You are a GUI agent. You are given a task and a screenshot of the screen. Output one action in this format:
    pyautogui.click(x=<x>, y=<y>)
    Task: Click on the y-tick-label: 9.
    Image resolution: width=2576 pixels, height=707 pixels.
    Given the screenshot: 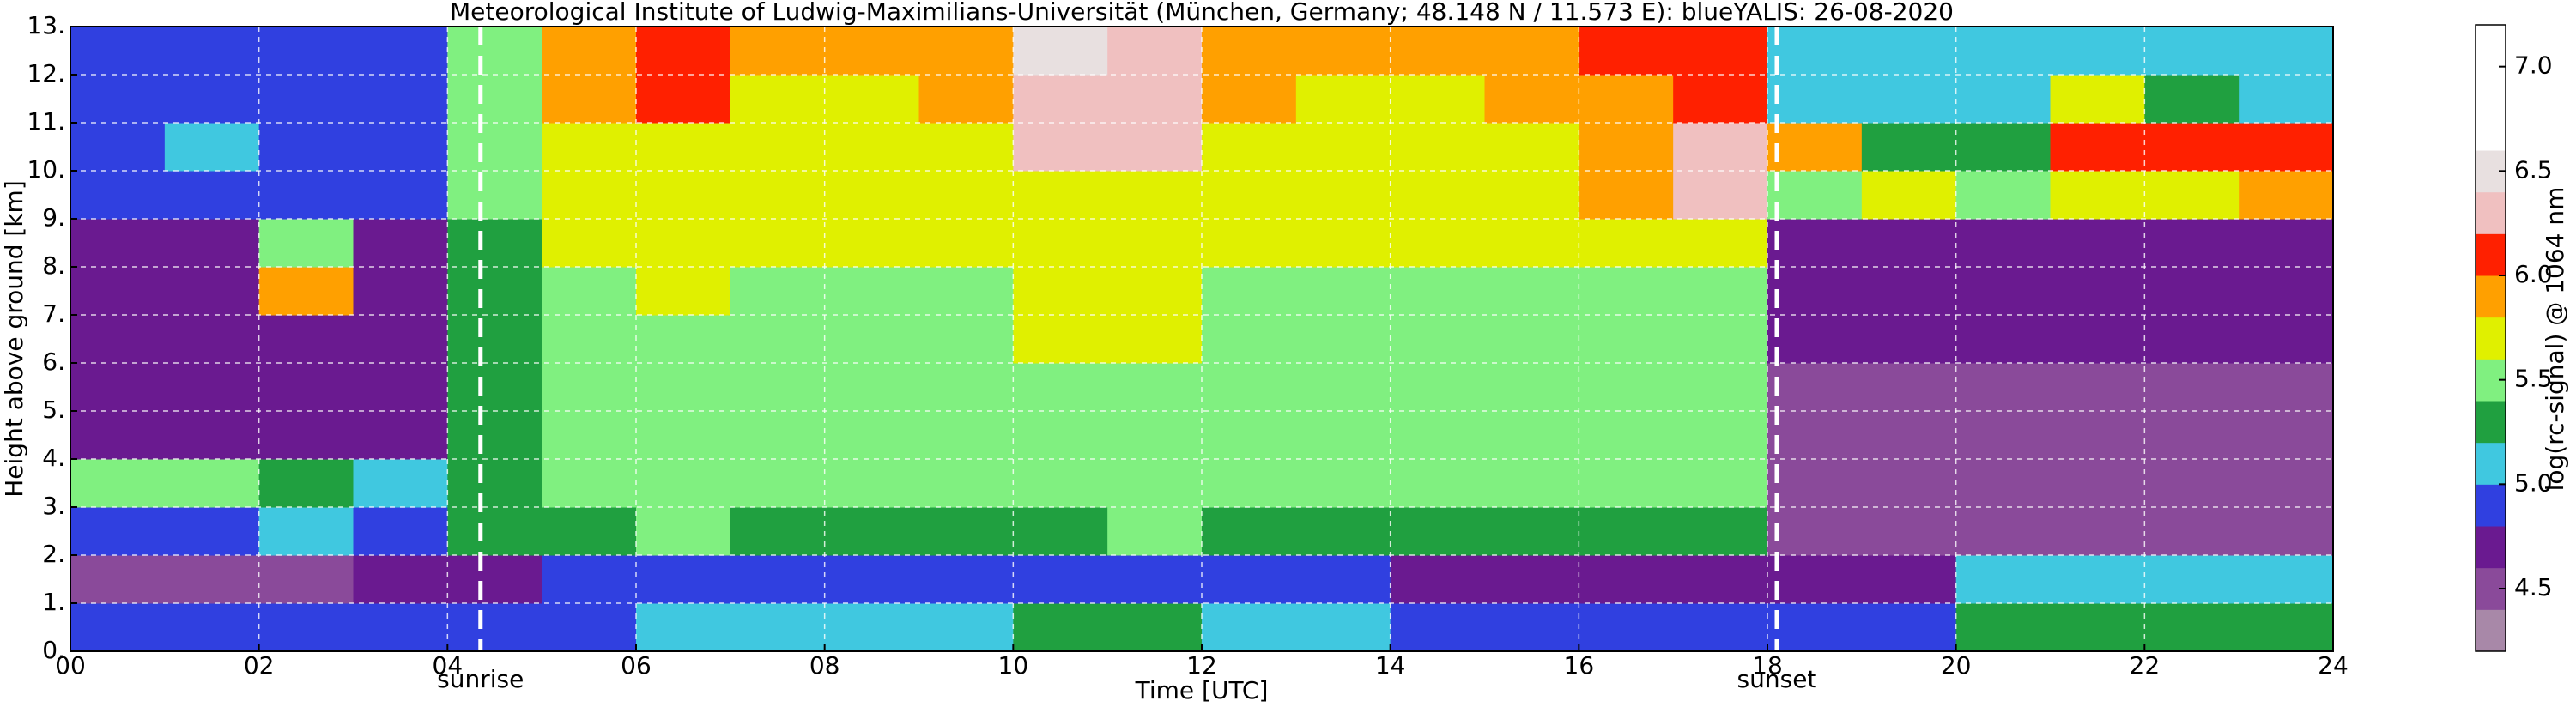 What is the action you would take?
    pyautogui.click(x=53, y=217)
    